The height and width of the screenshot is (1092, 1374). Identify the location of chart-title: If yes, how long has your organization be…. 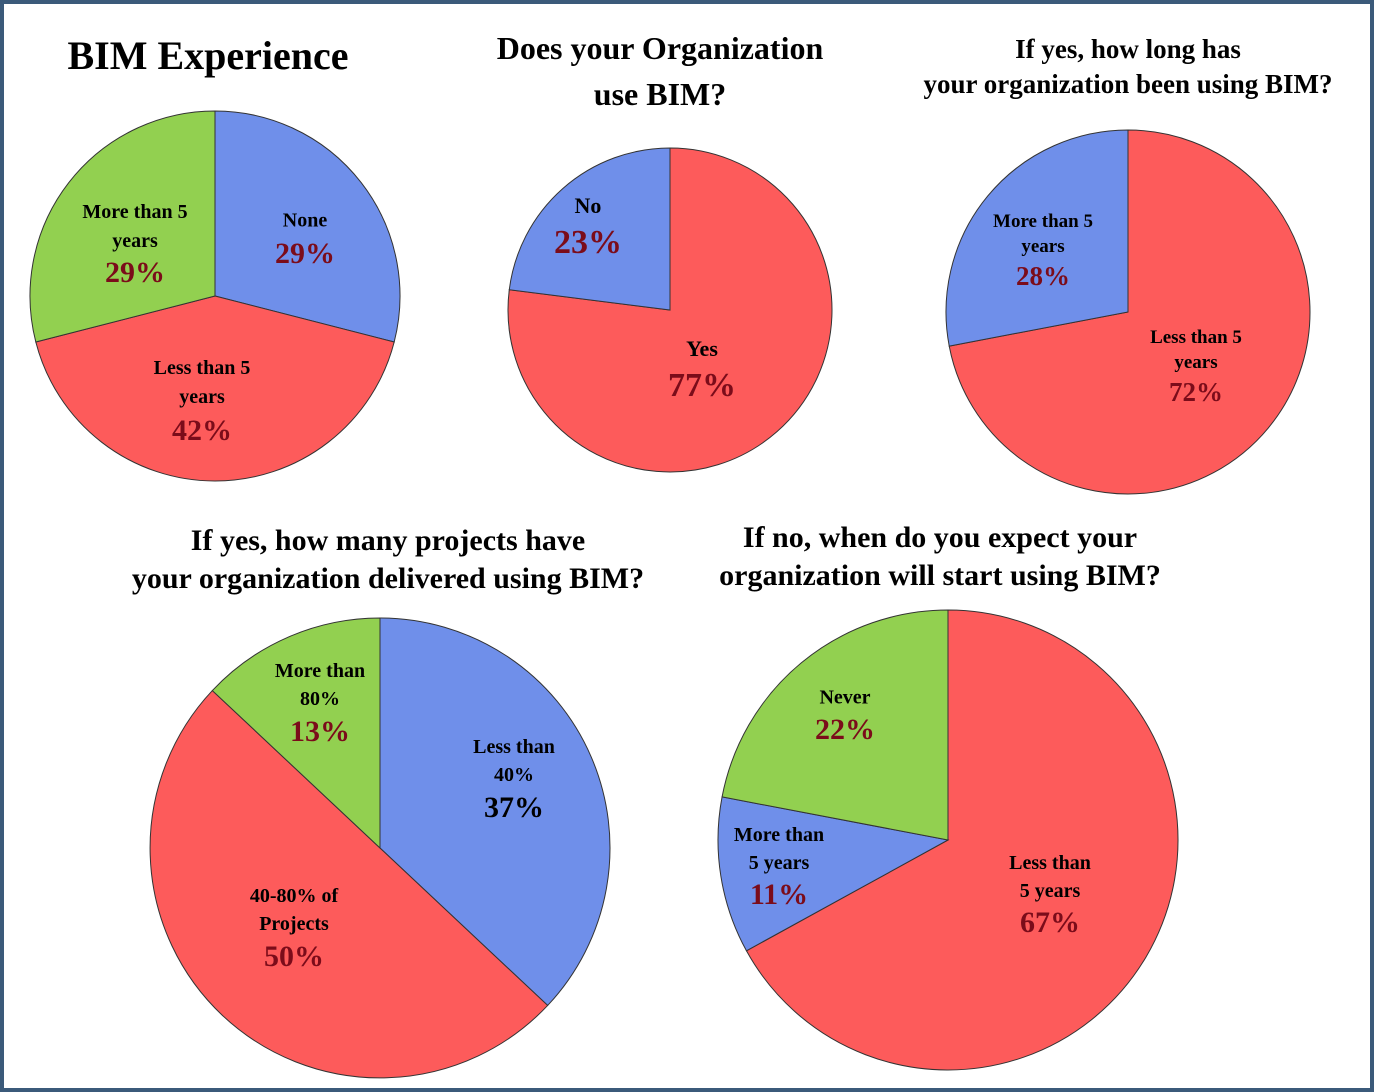
(1127, 66).